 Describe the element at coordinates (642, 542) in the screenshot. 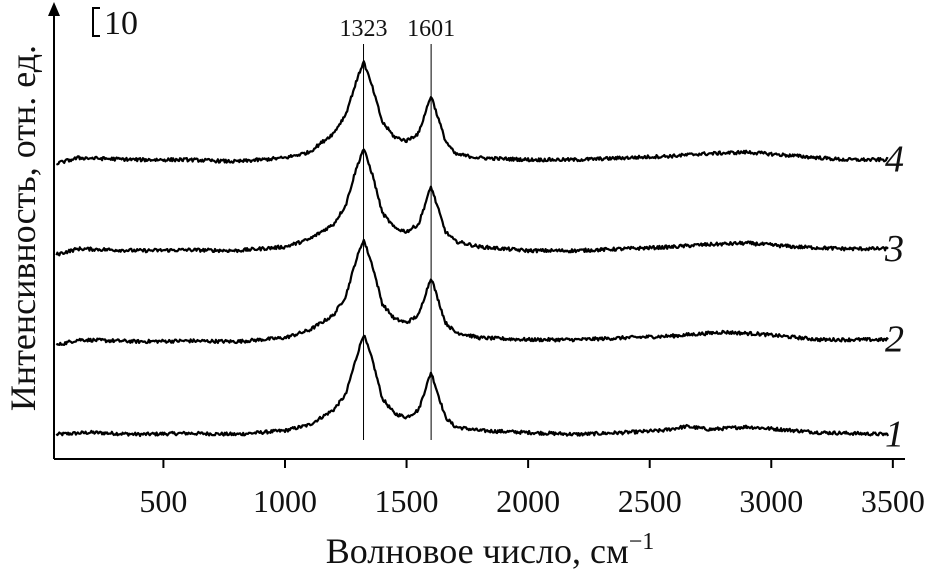

I see `x-axis-title-superscript: −1` at that location.